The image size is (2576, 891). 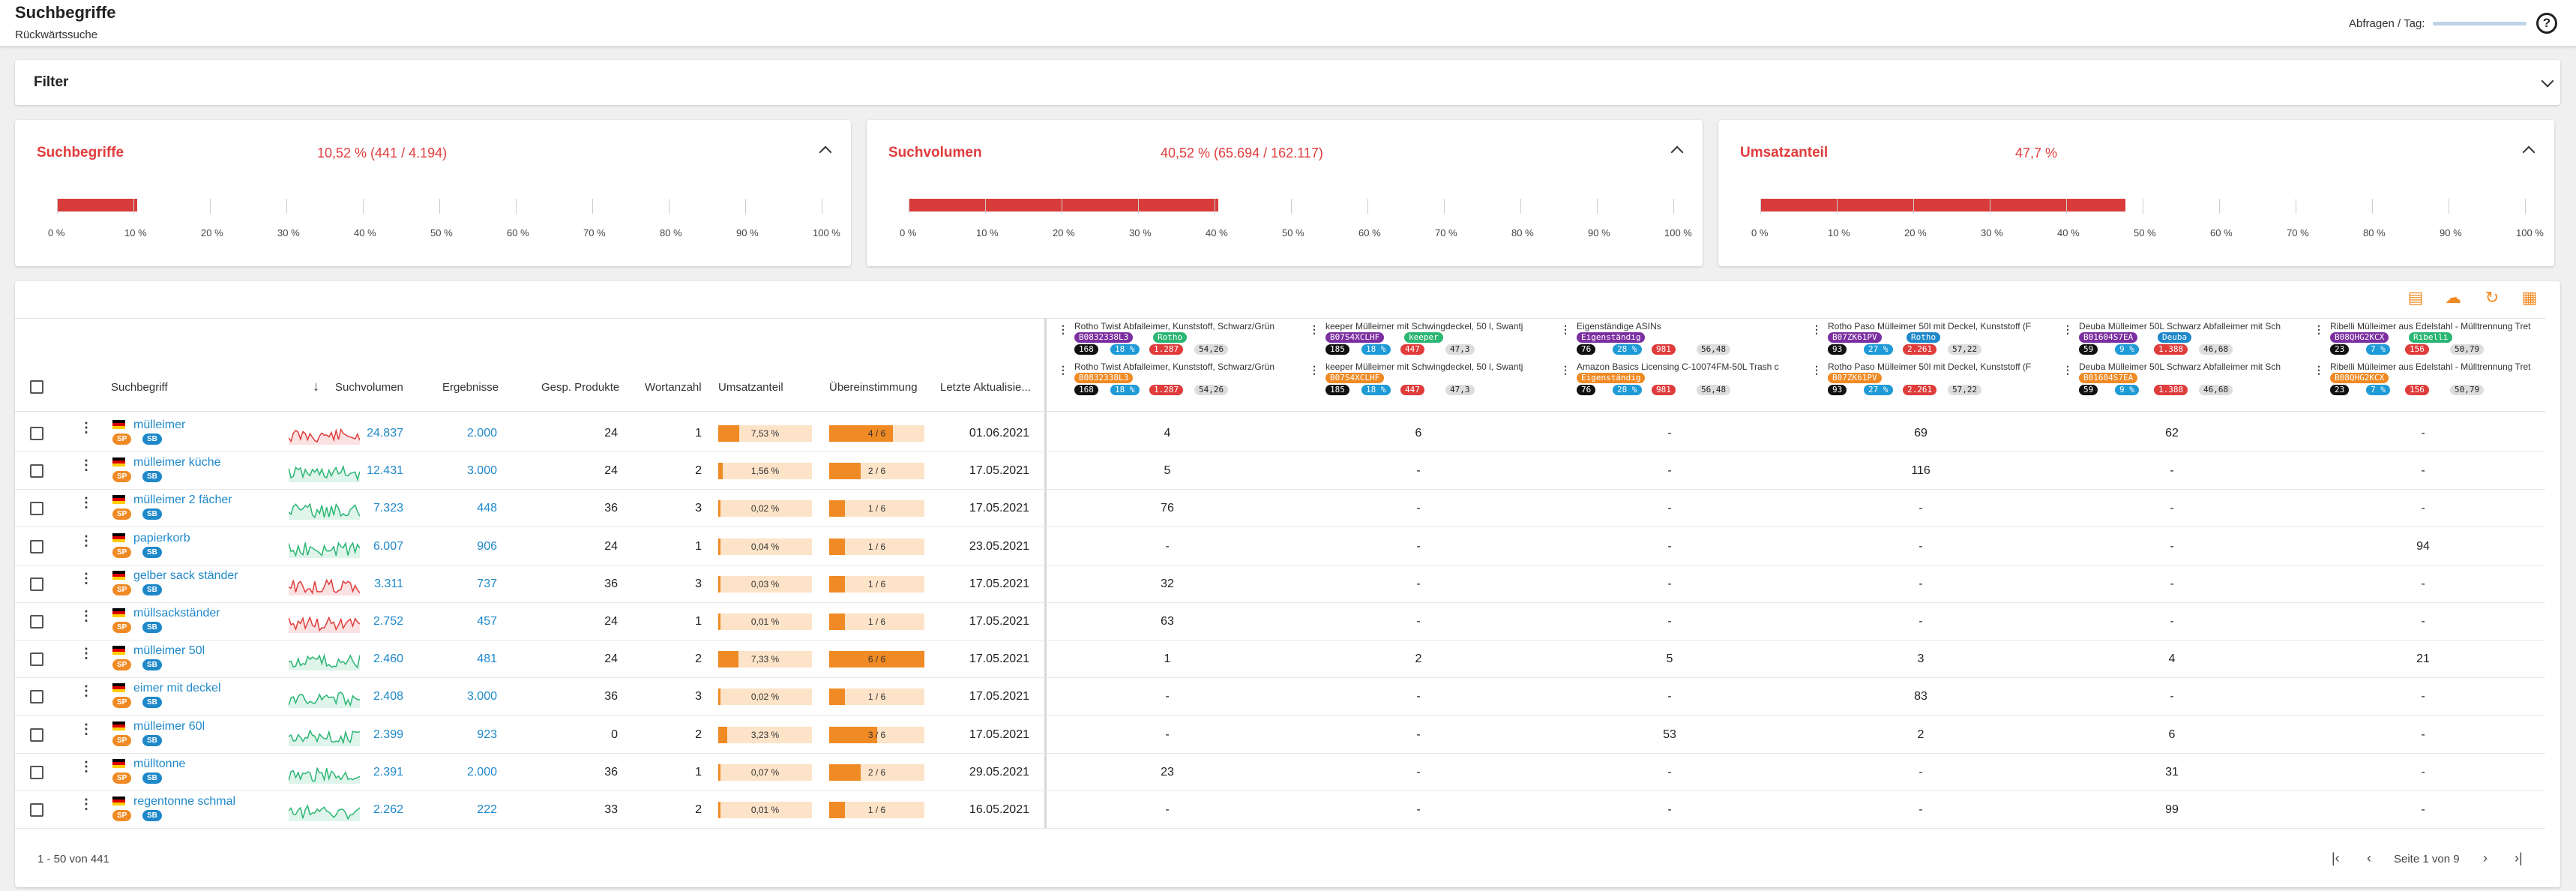 I want to click on column-header-umsatzanteil: Umsatzanteil, so click(x=750, y=387).